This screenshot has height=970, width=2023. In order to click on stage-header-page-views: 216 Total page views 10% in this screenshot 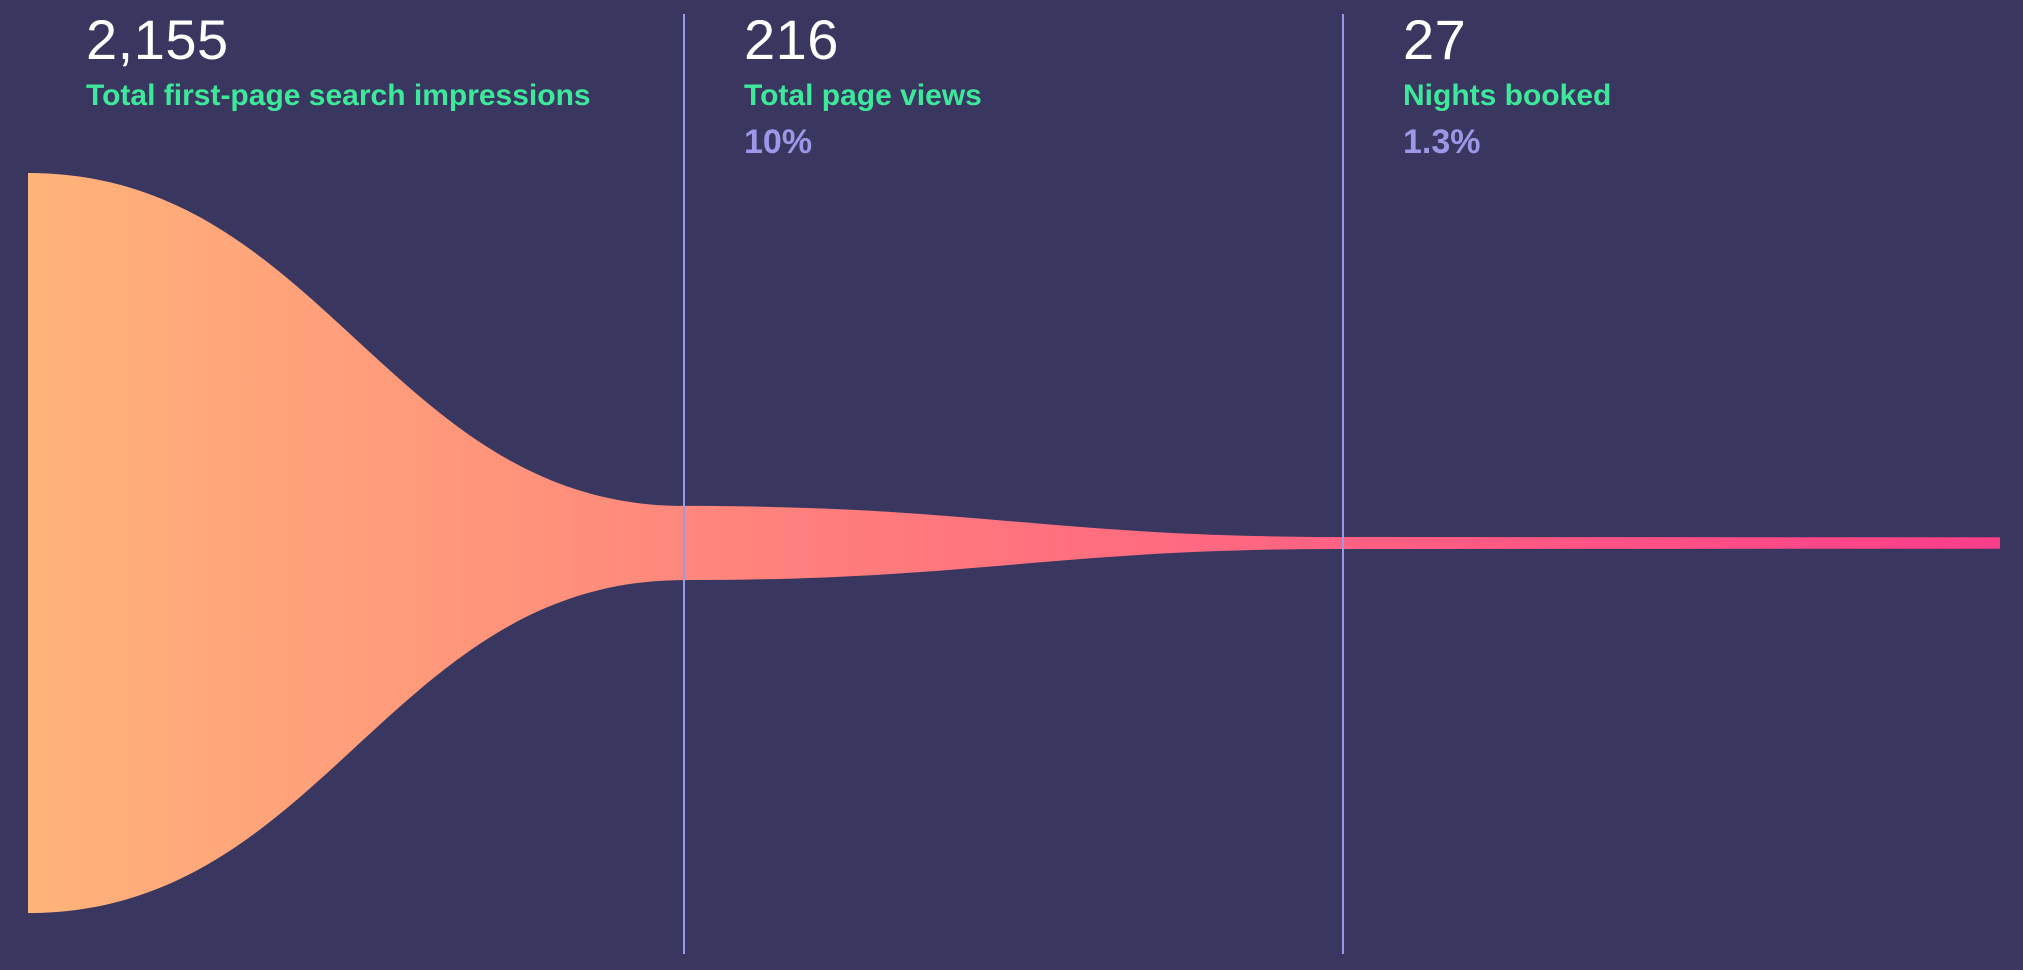, I will do `click(863, 85)`.